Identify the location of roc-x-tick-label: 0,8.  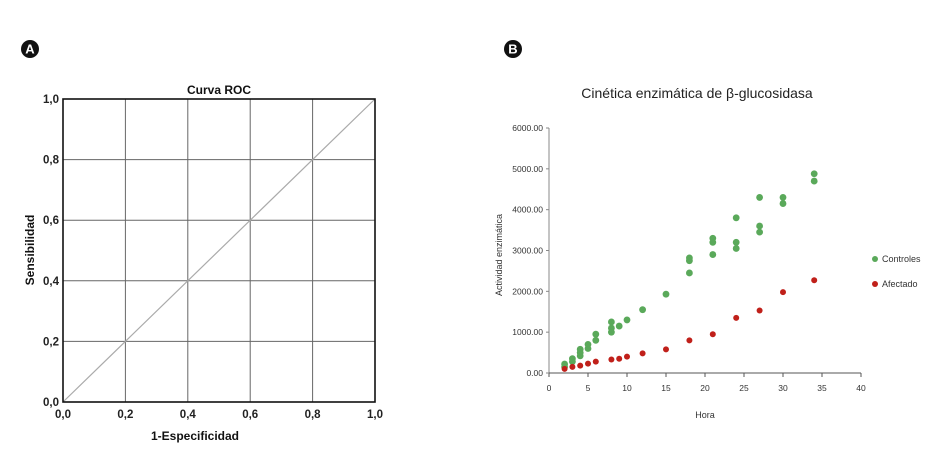
(313, 415).